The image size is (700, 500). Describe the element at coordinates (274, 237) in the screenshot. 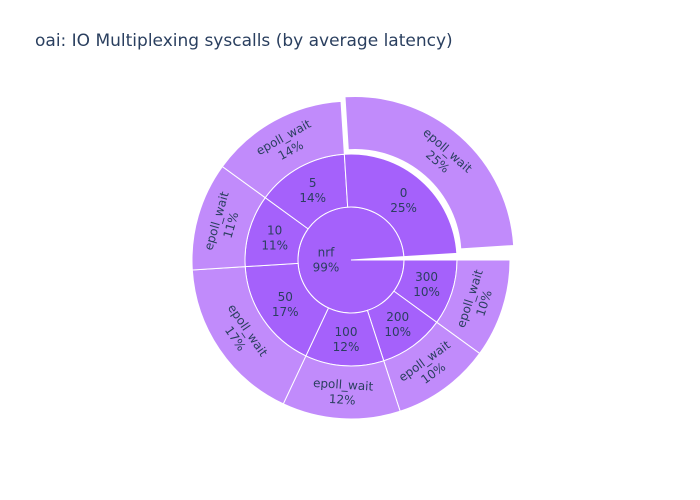

I see `segment-label-10: 10 11%` at that location.